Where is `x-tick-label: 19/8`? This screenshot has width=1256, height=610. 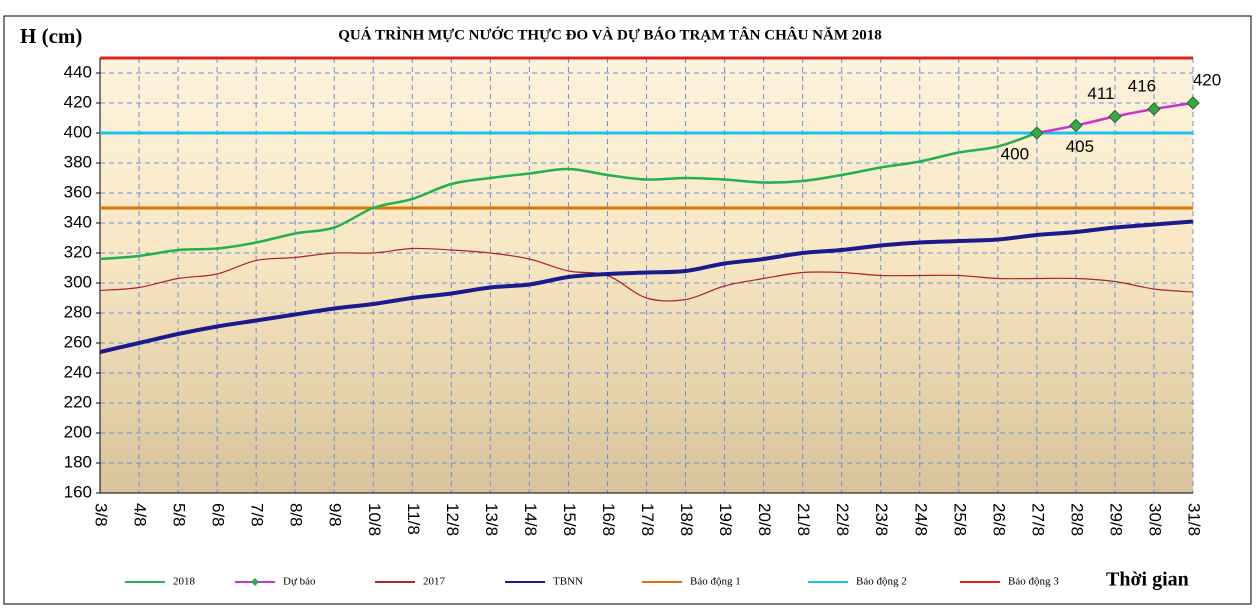
x-tick-label: 19/8 is located at coordinates (725, 519).